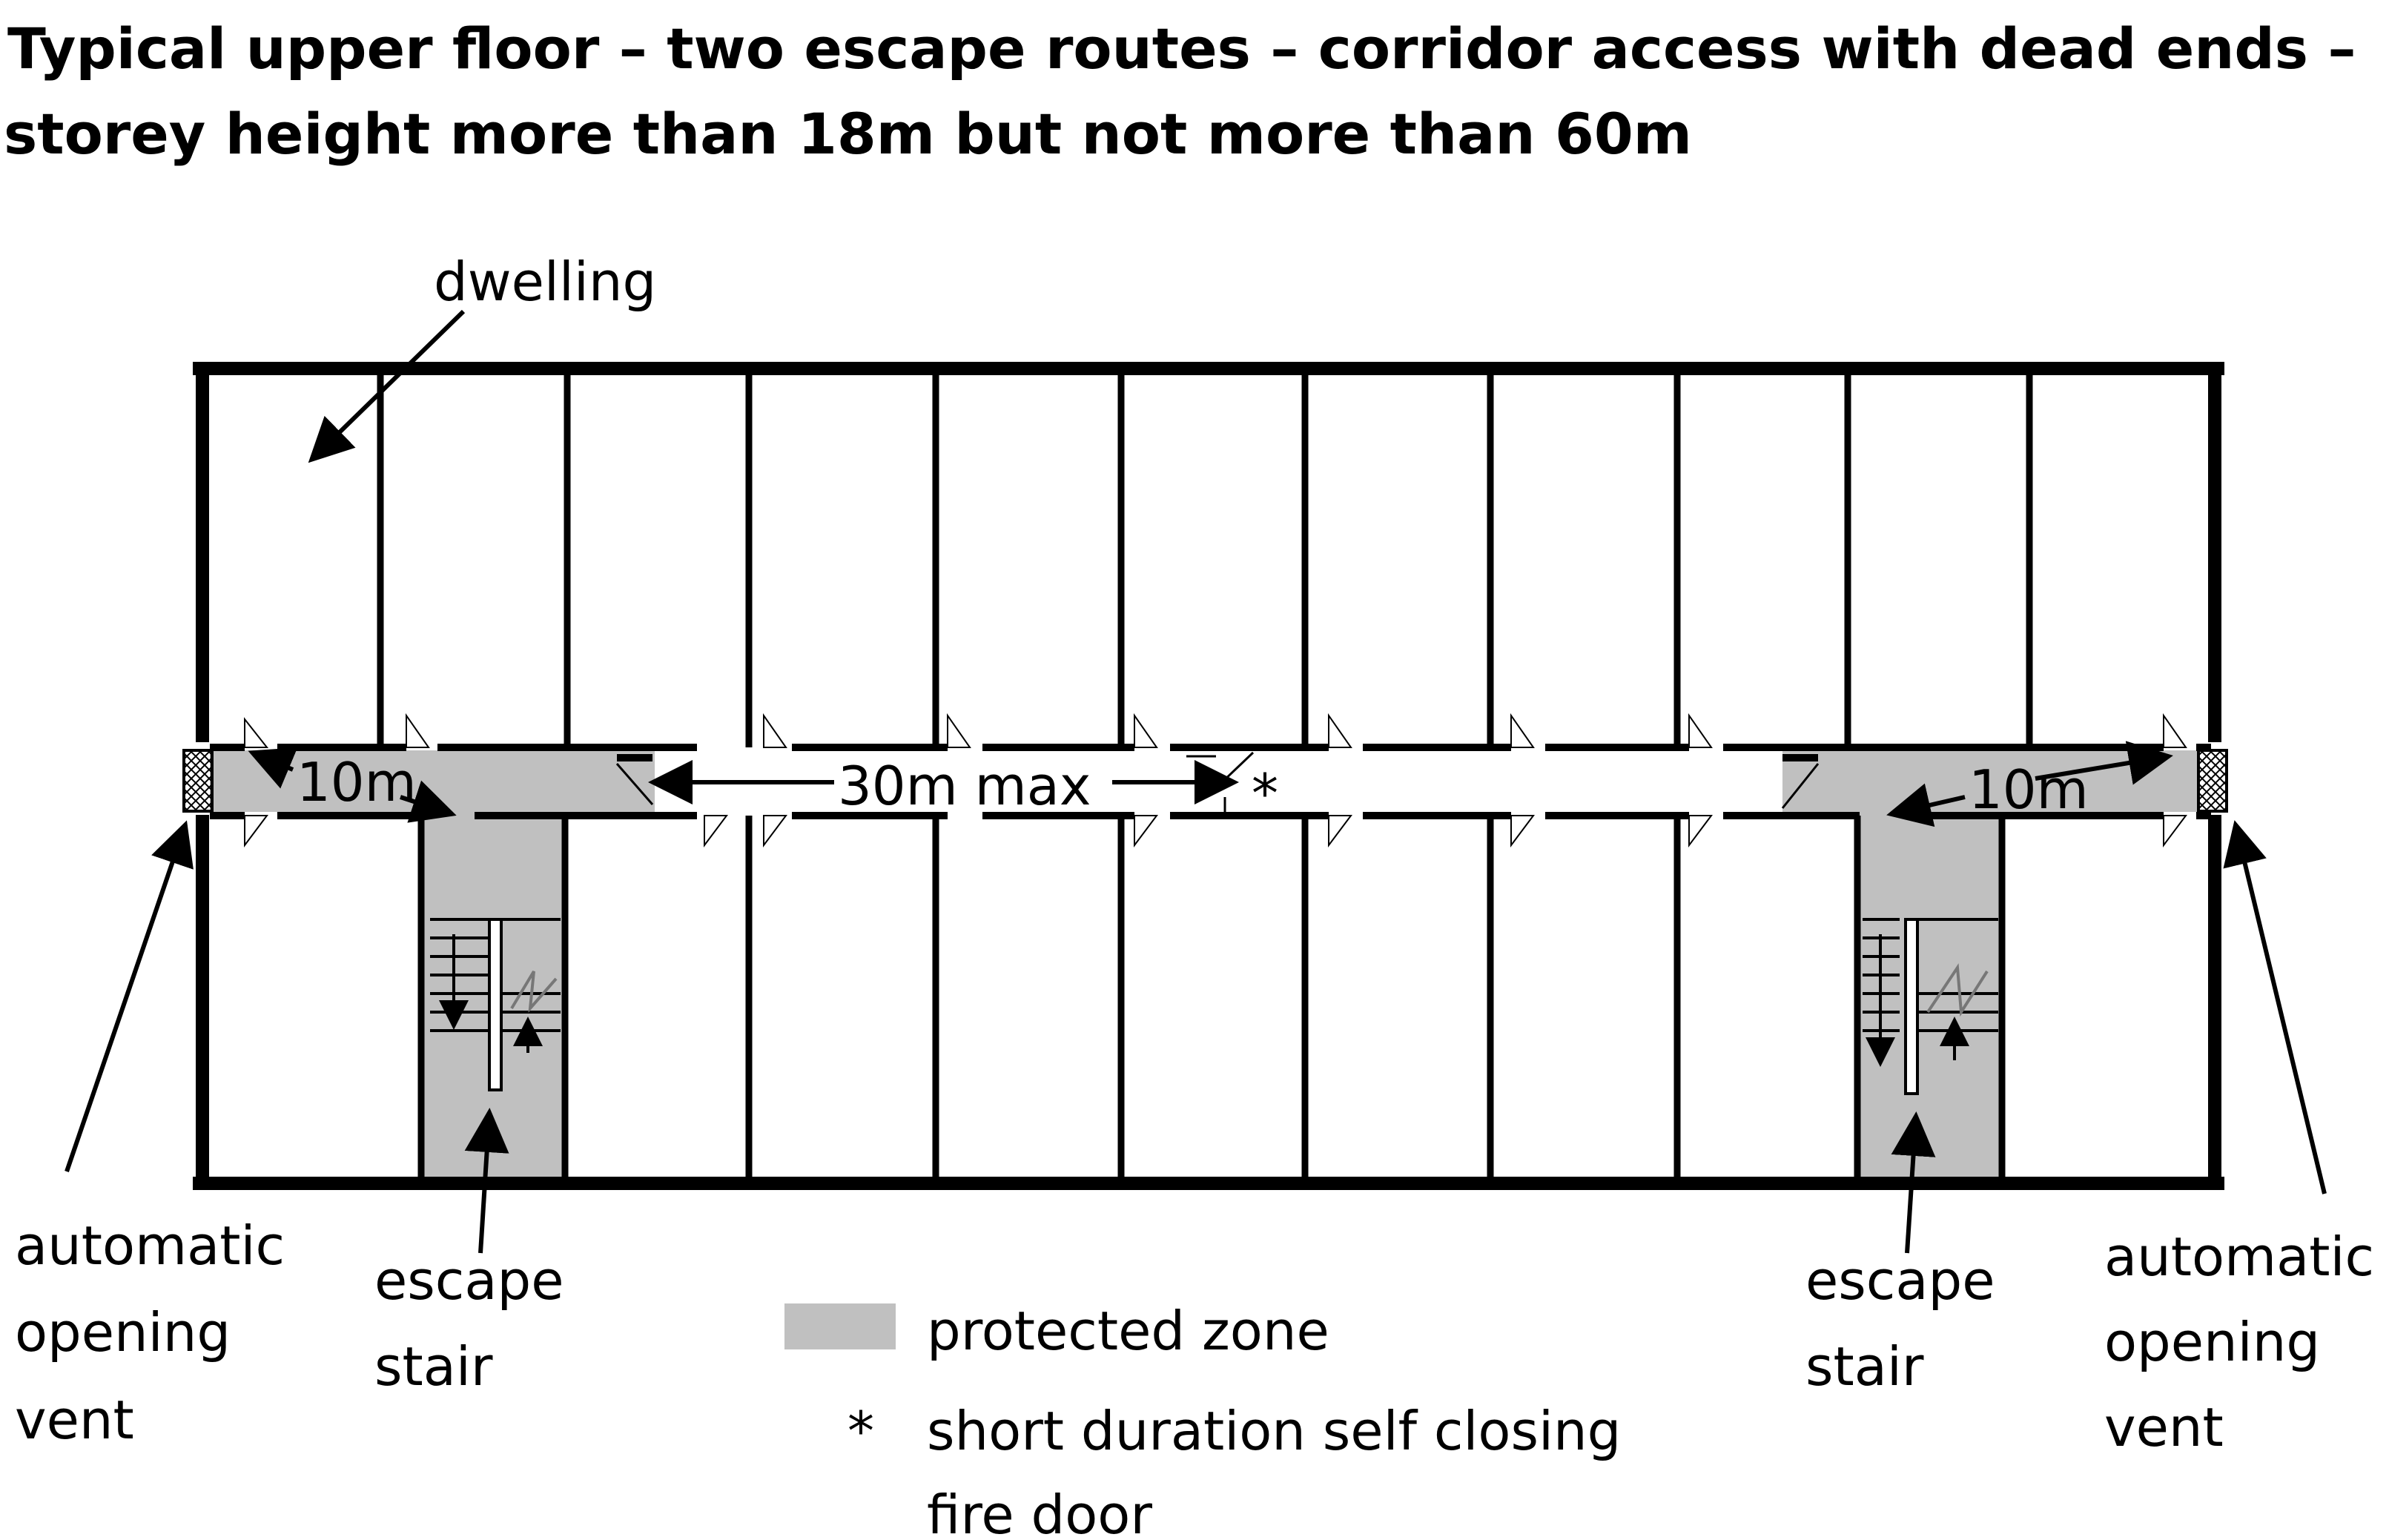 The image size is (2389, 1540). Describe the element at coordinates (273, 768) in the screenshot. I see `dim-left-arrow-a` at that location.